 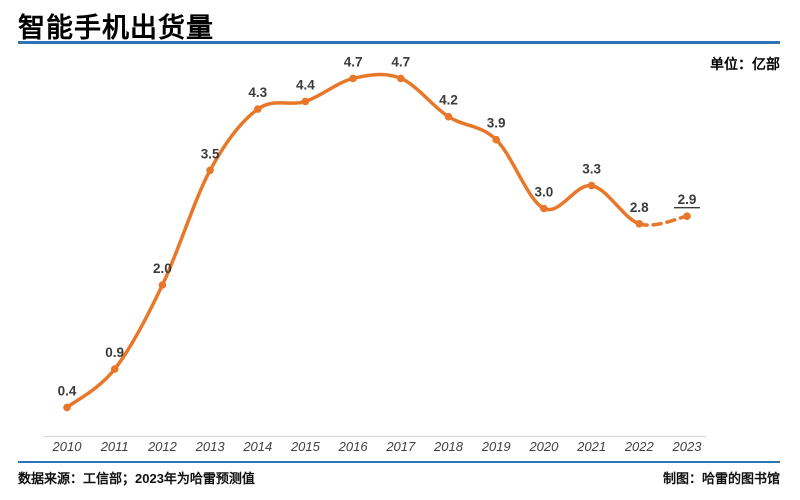 What do you see at coordinates (114, 352) in the screenshot?
I see `data-point-label: 0.9` at bounding box center [114, 352].